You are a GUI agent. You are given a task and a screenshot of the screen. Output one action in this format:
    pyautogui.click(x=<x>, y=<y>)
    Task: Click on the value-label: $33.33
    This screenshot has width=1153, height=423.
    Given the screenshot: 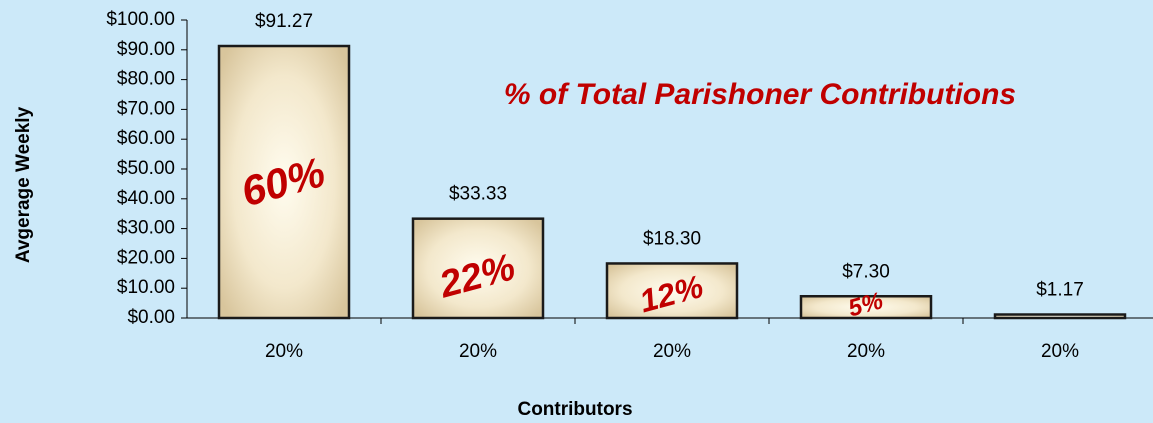 What is the action you would take?
    pyautogui.click(x=478, y=194)
    